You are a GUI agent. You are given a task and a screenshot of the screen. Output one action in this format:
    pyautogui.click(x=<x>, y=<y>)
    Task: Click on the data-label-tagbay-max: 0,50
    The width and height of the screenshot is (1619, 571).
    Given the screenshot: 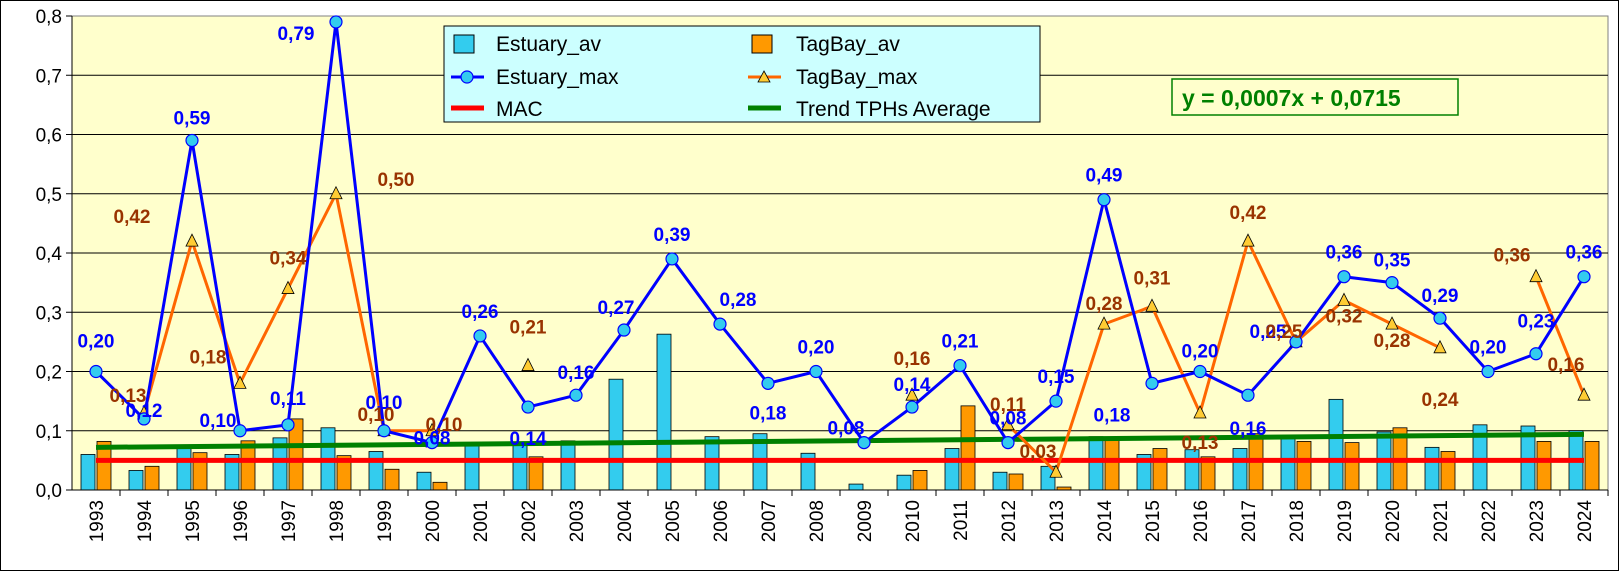 What is the action you would take?
    pyautogui.click(x=396, y=180)
    